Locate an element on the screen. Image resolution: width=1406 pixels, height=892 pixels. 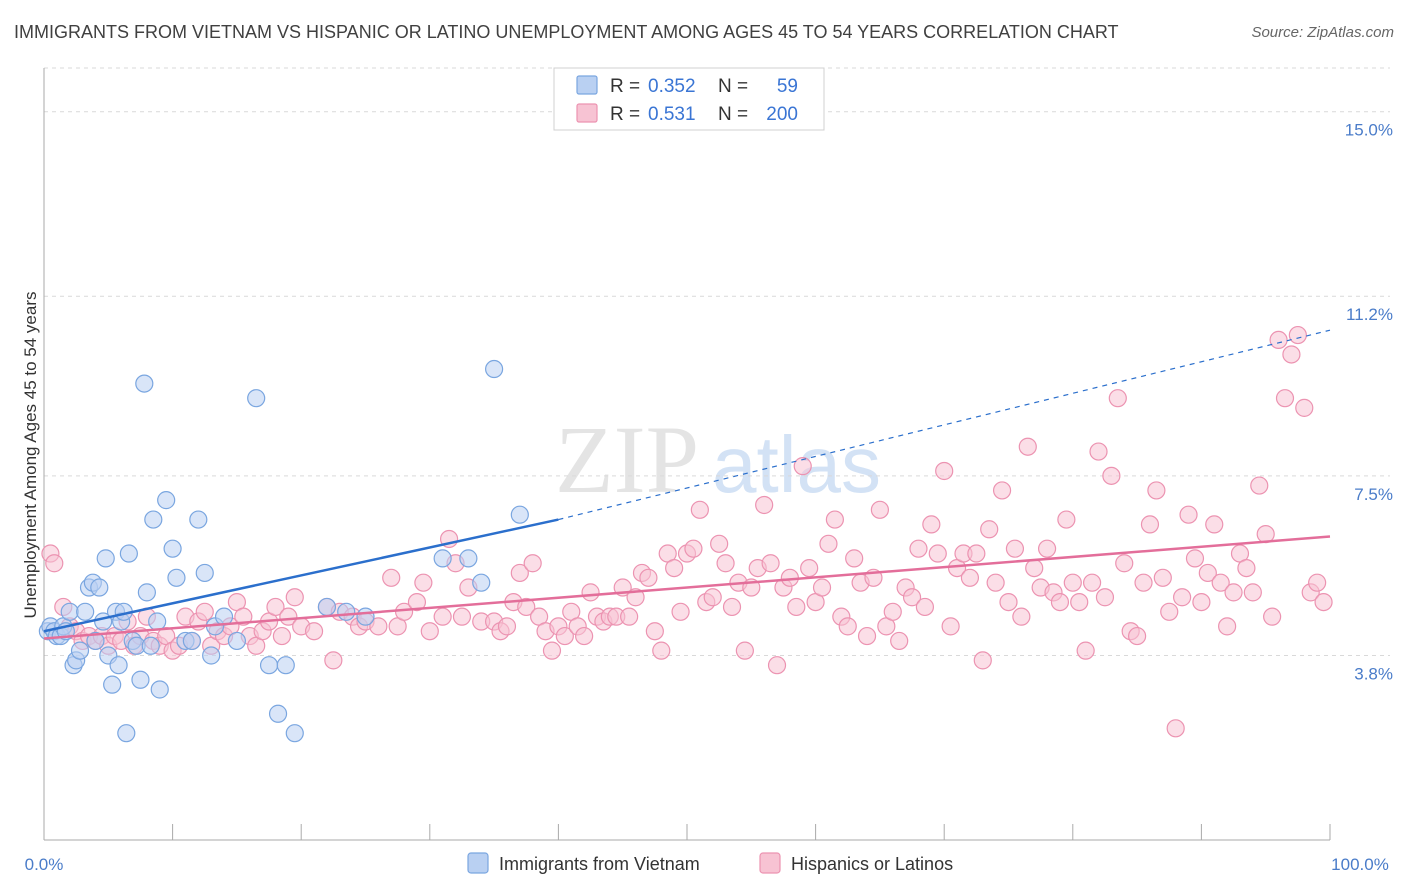
legend-n-label-pink: N = is located at coordinates (733, 114).